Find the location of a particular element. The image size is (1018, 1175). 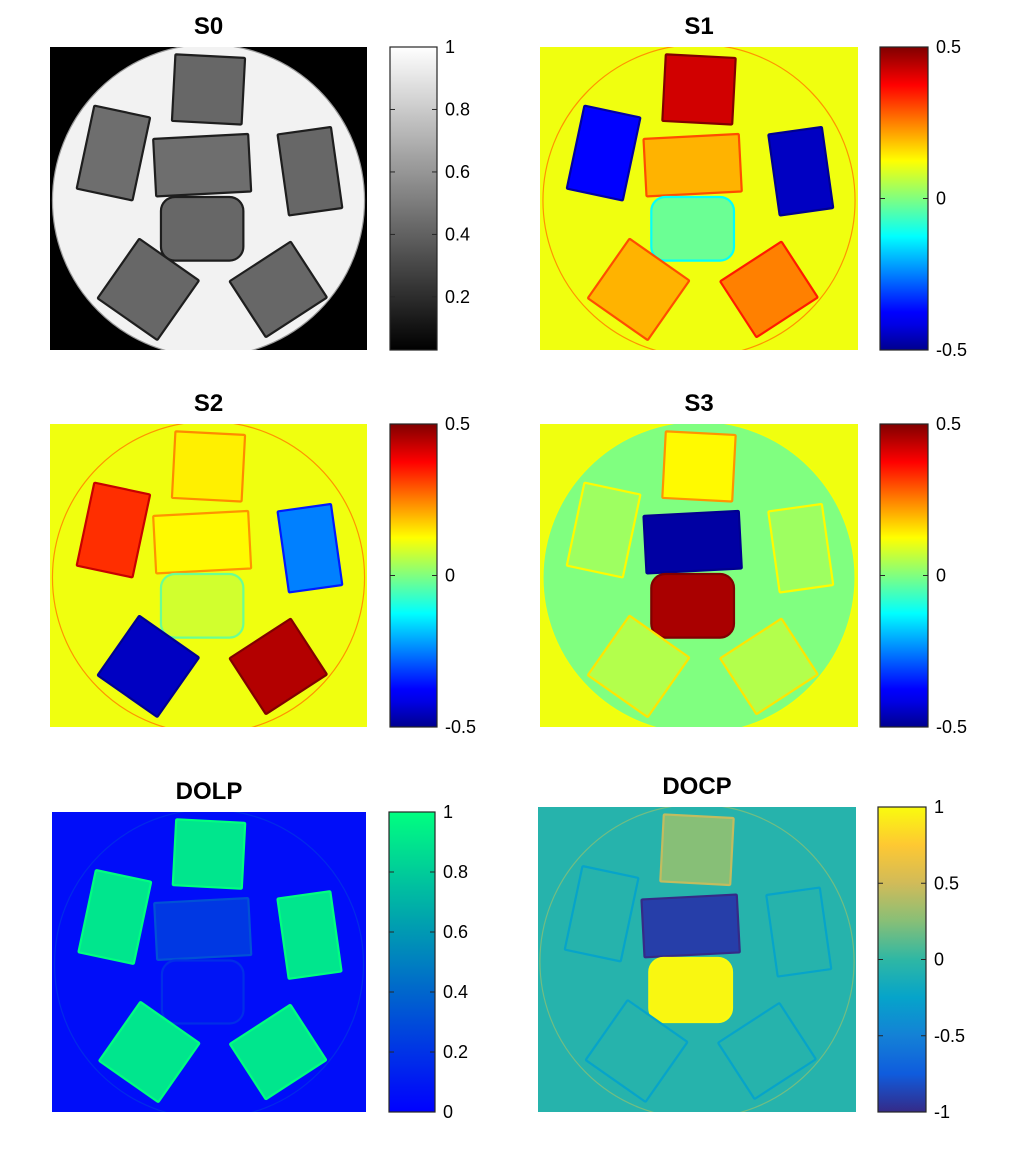

panel-s1: S1 -0.5 0 0.5 is located at coordinates (753, 186).